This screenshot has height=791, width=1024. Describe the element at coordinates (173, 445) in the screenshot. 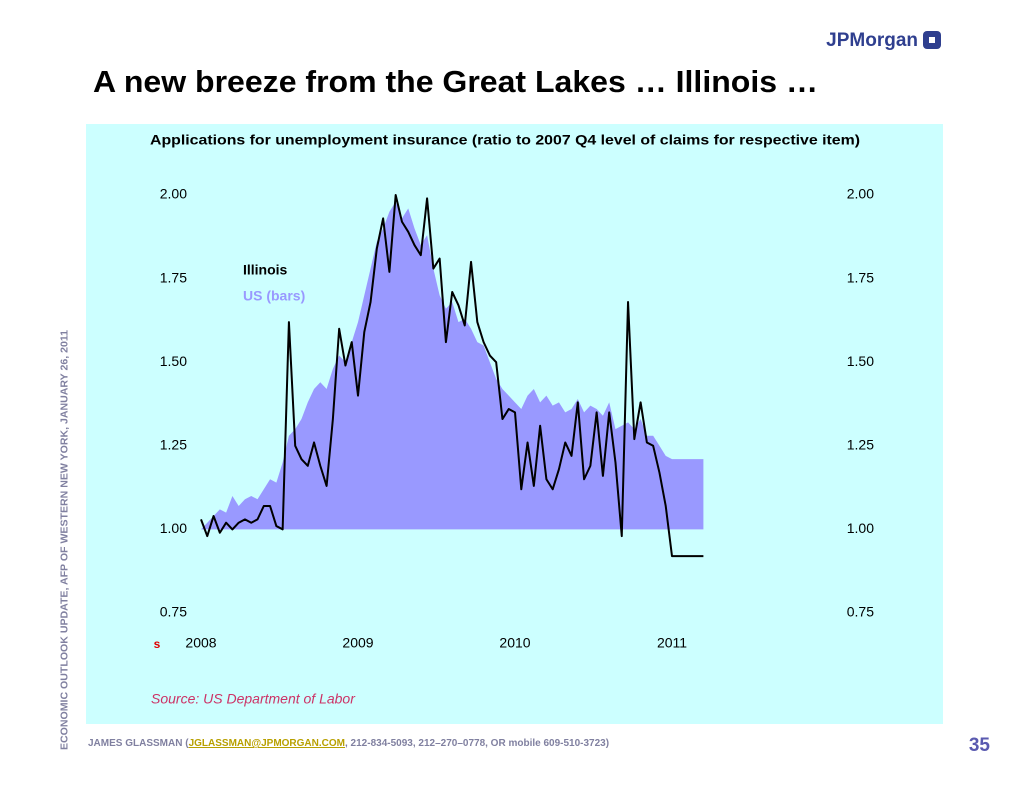

I see `y-tick-label: 1.25` at that location.